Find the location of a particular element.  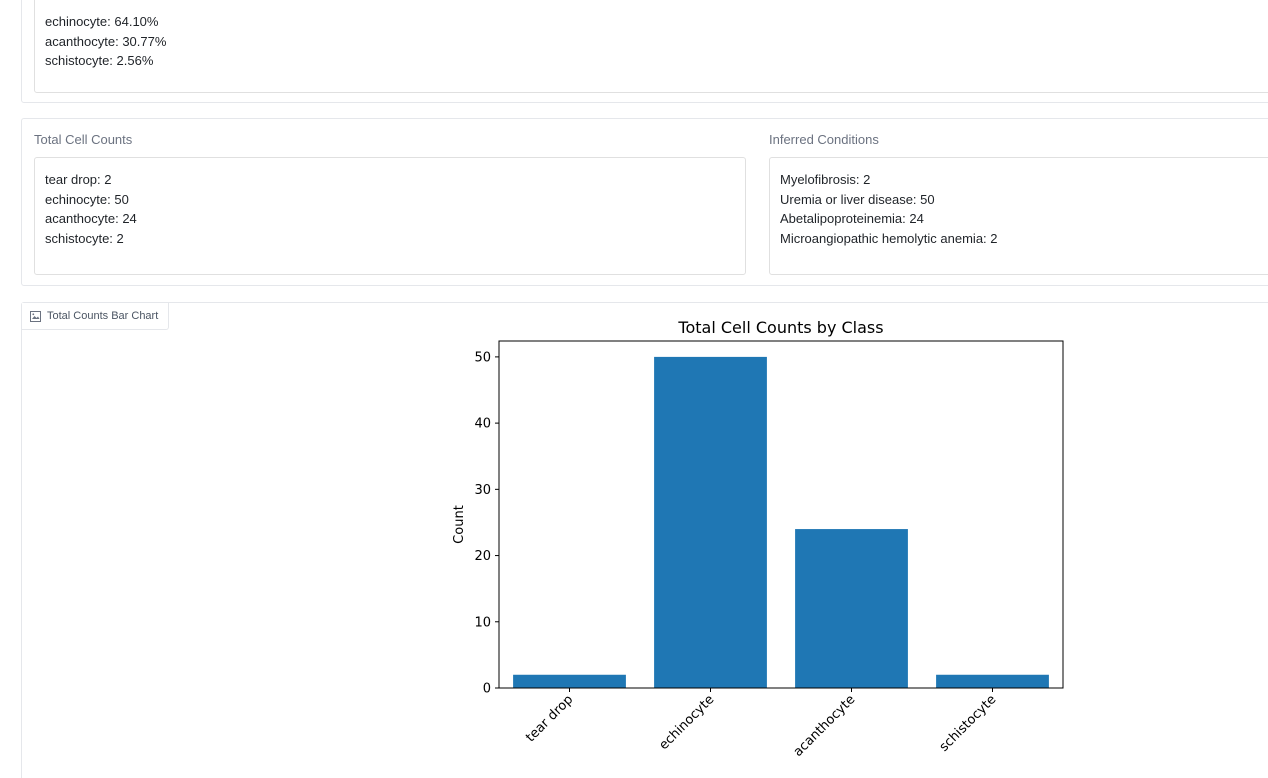

y-tick-label: 50 is located at coordinates (482, 357).